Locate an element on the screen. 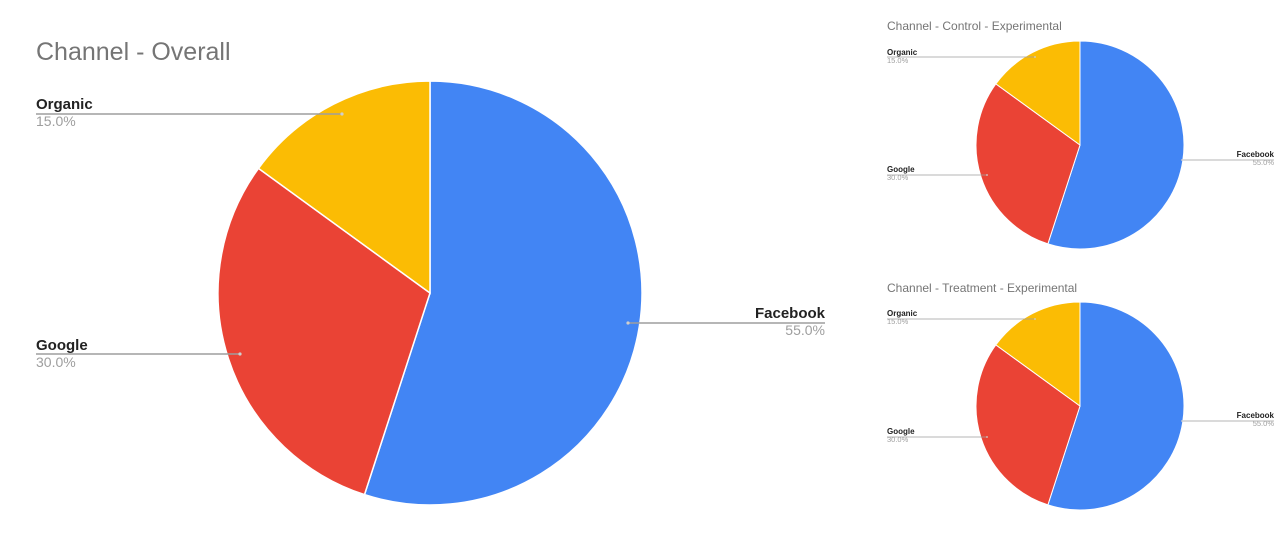  chart-title: Channel - Control - Experimental is located at coordinates (974, 26).